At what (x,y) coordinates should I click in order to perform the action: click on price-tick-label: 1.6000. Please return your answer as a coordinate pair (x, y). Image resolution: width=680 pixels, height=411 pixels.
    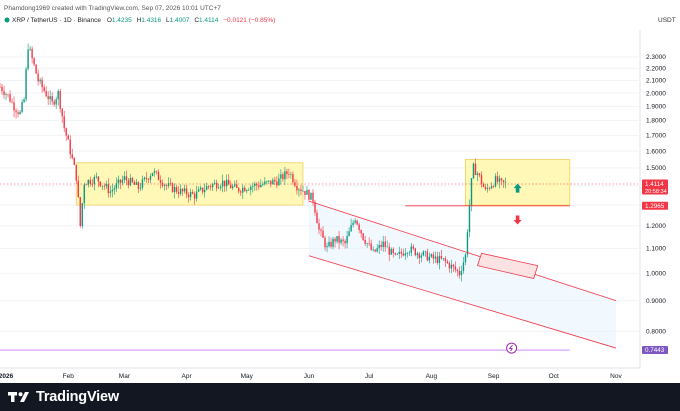
    Looking at the image, I should click on (656, 151).